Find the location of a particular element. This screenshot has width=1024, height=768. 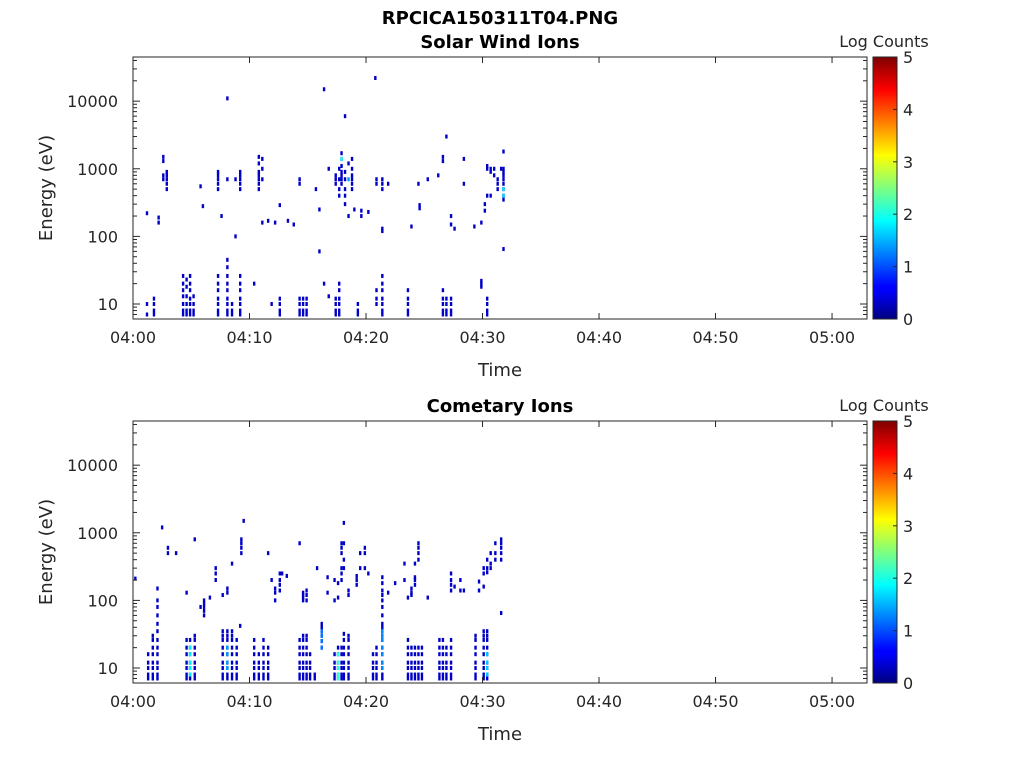

colorbar-tick-label: 5 is located at coordinates (908, 421).